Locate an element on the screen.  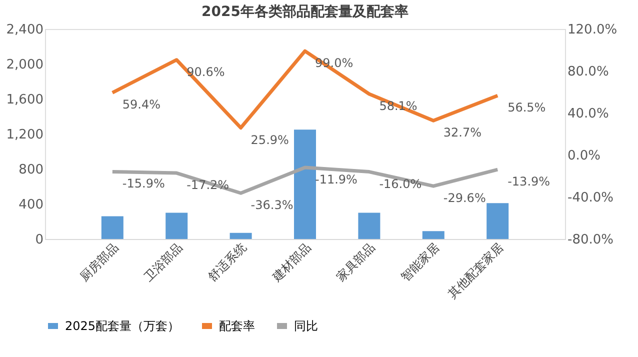
data-label: 32.7% is located at coordinates (462, 133).